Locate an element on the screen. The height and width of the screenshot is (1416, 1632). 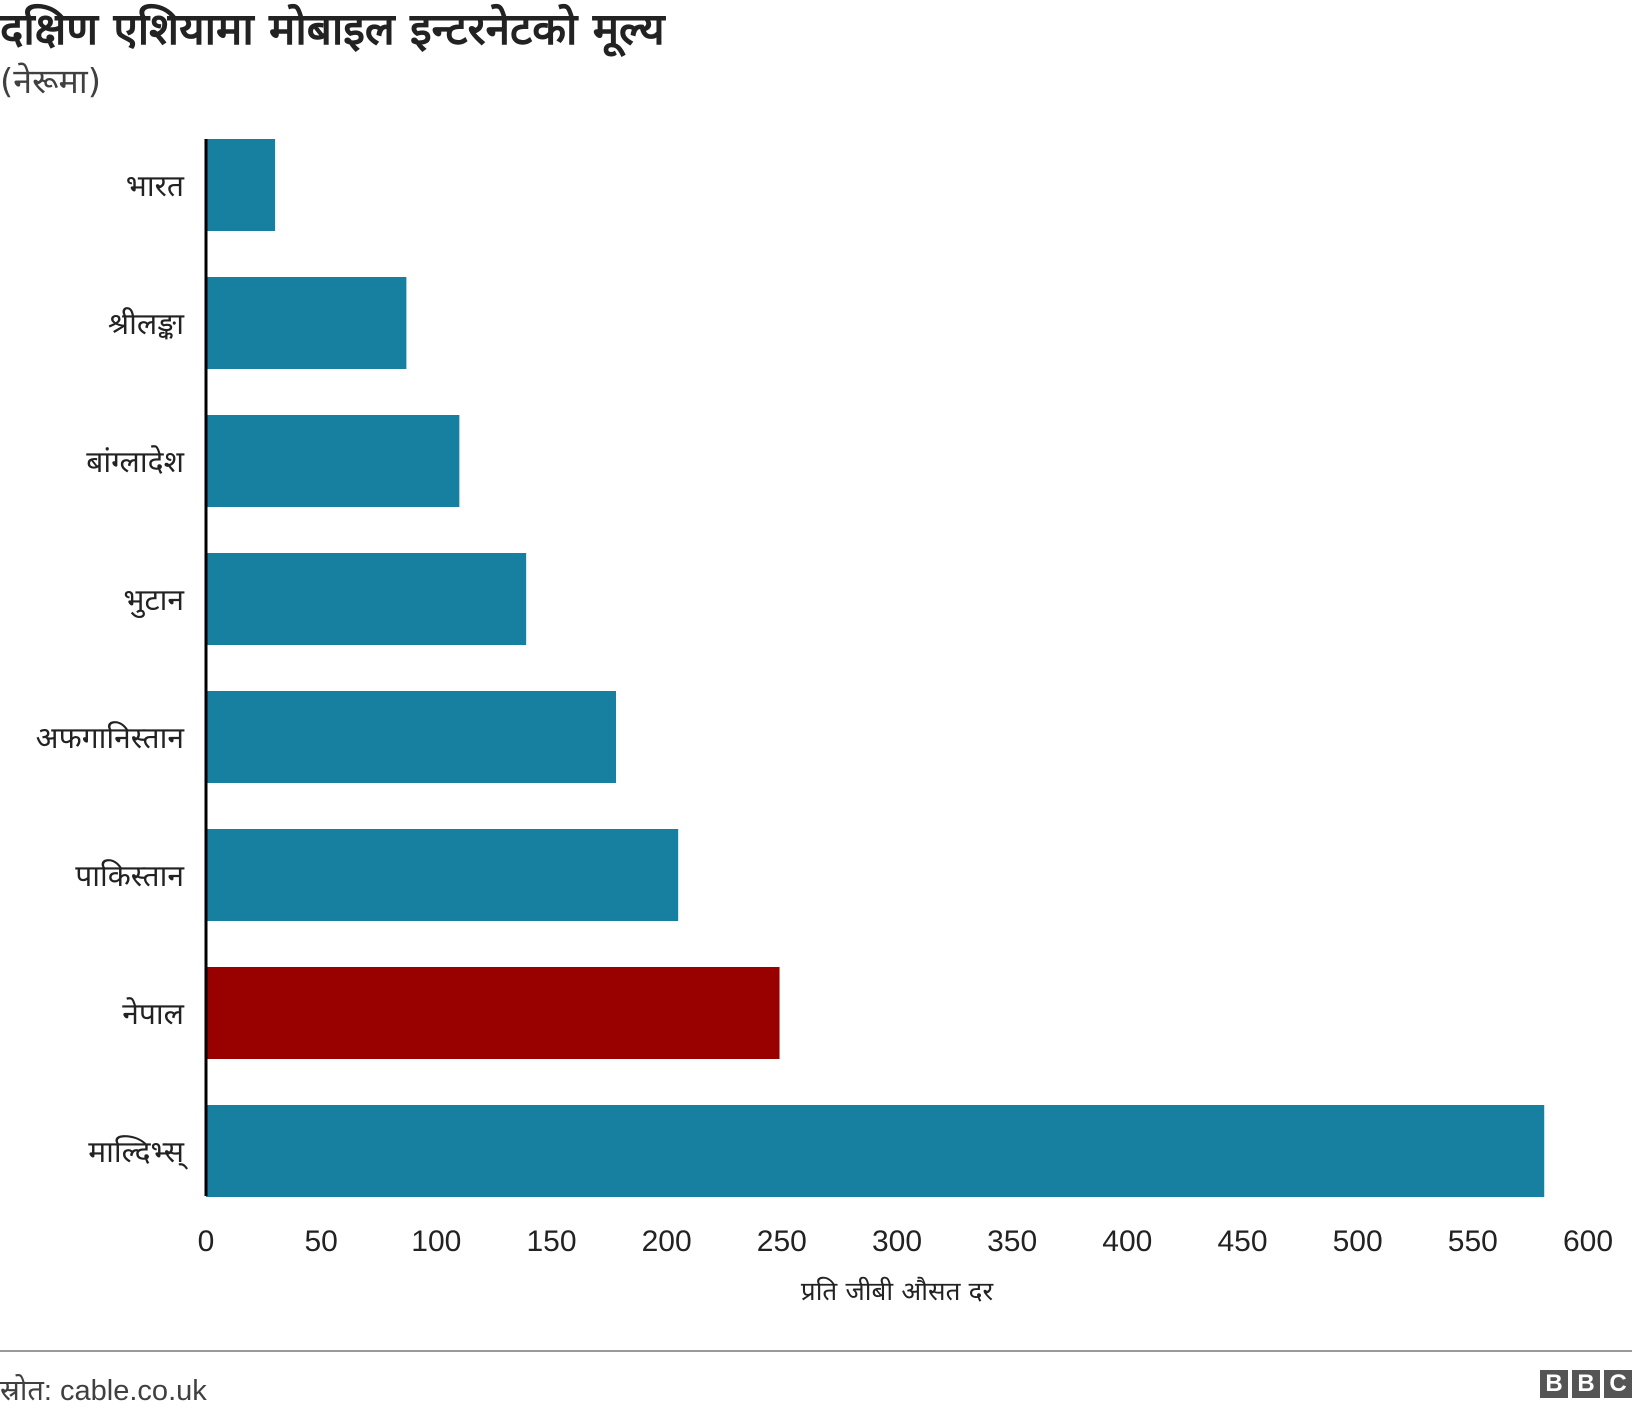
x-tick-label: 500 is located at coordinates (1358, 1241).